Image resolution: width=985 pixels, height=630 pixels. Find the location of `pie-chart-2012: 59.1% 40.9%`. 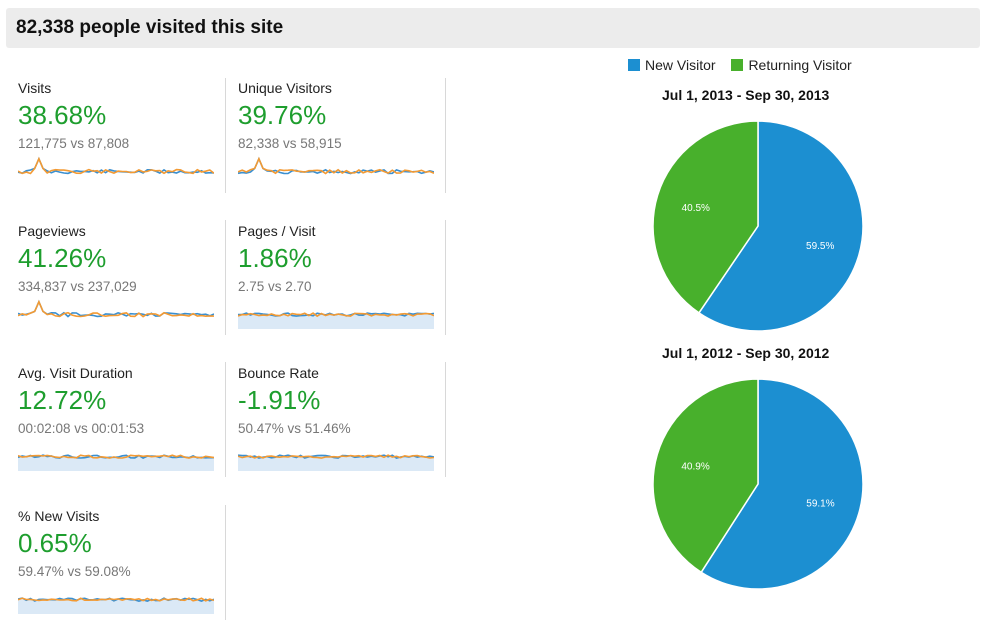

pie-chart-2012: 59.1% 40.9% is located at coordinates (758, 484).